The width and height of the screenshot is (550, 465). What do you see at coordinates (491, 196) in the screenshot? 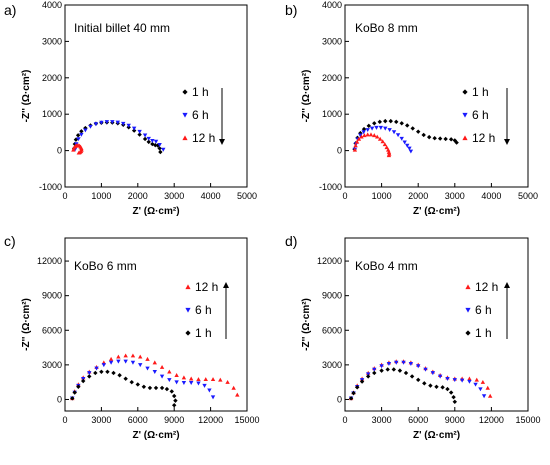
I see `x-tick-label: 4000` at bounding box center [491, 196].